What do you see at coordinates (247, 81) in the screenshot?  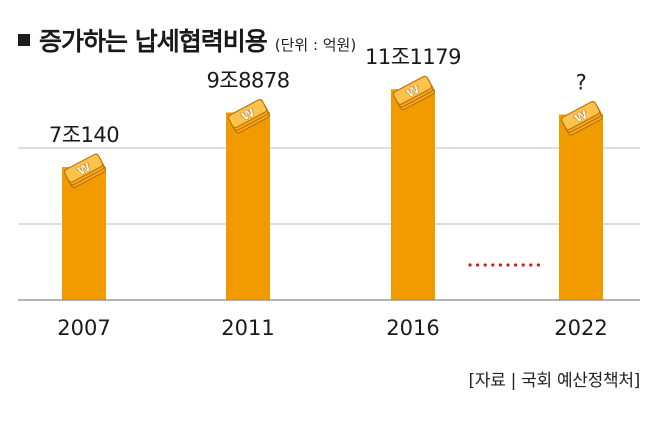 I see `data-label: 9조8878` at bounding box center [247, 81].